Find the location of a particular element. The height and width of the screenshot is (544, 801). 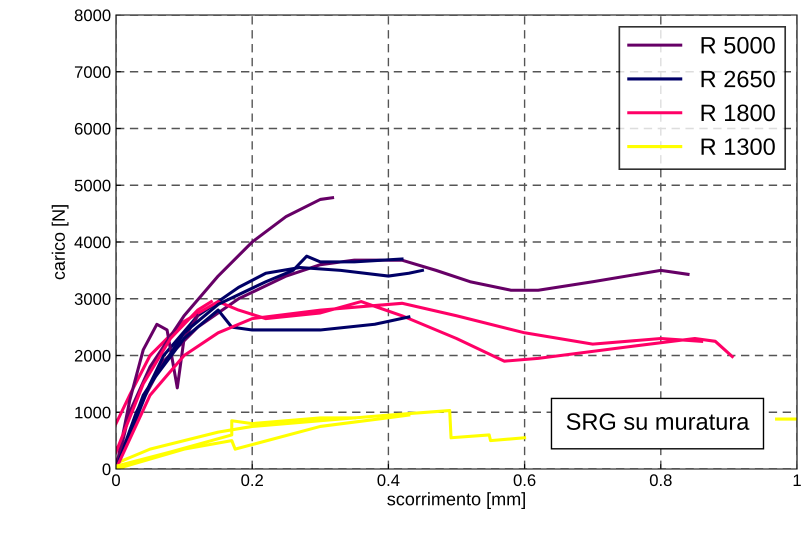

y-tick-label: 0 is located at coordinates (106, 469).